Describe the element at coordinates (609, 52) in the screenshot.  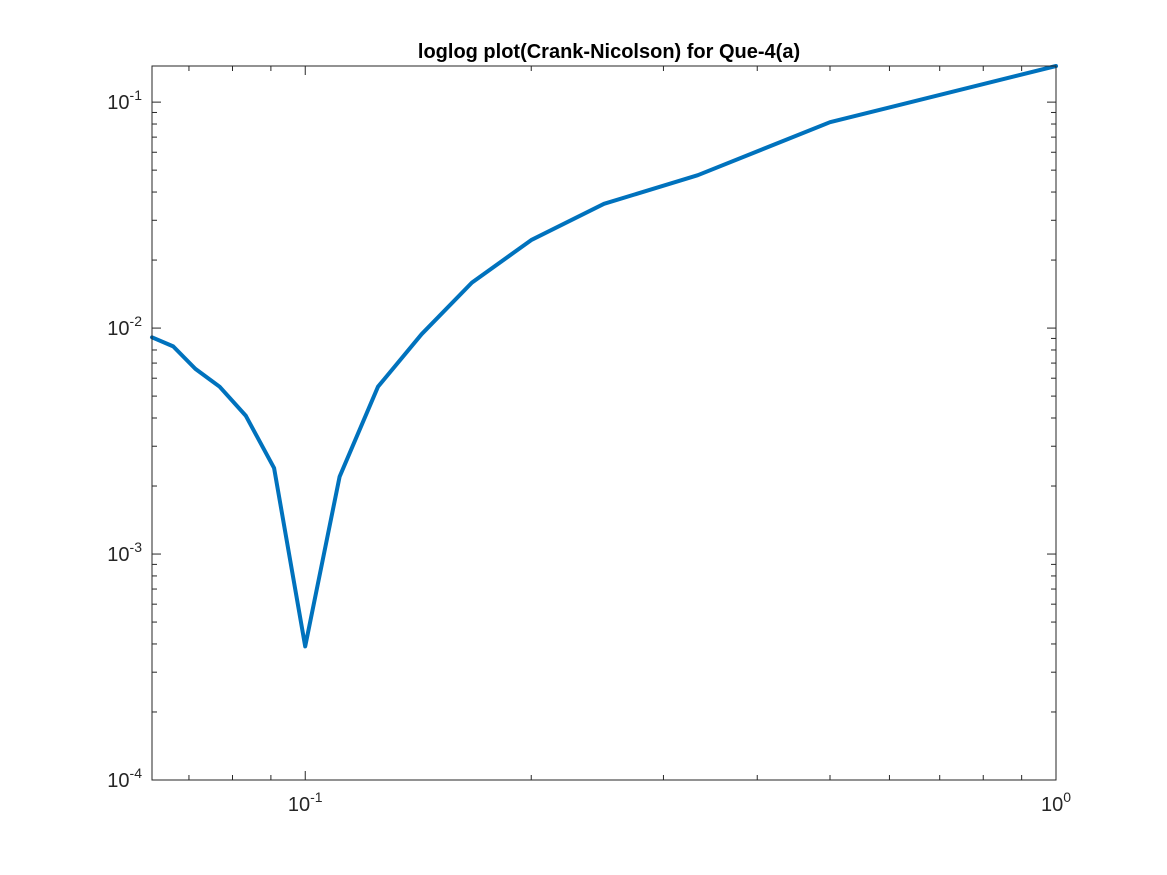
I see `chart-title: loglog plot(Crank-Nicolson) for Que-4(a)` at that location.